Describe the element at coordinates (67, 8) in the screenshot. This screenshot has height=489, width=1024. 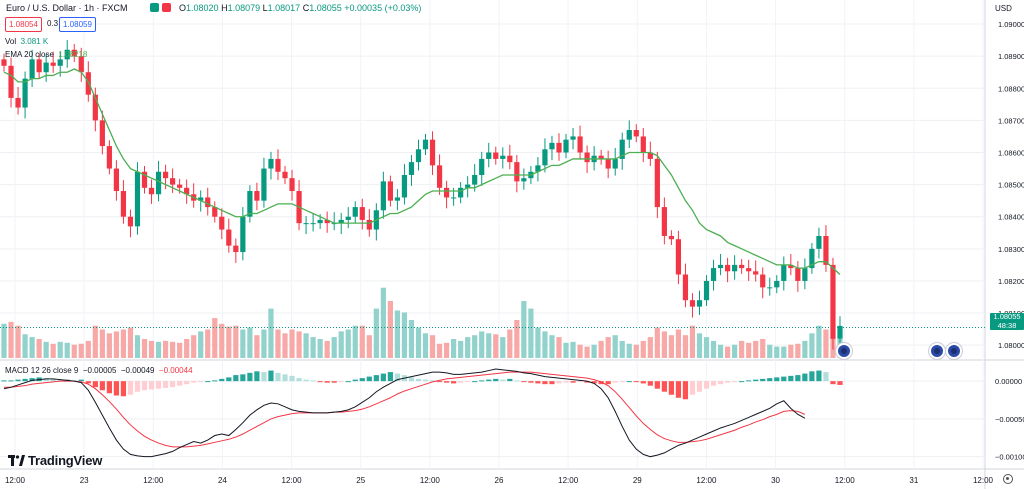
I see `symbol-title: Euro / U.S. Dollar · 1h · FXCM` at that location.